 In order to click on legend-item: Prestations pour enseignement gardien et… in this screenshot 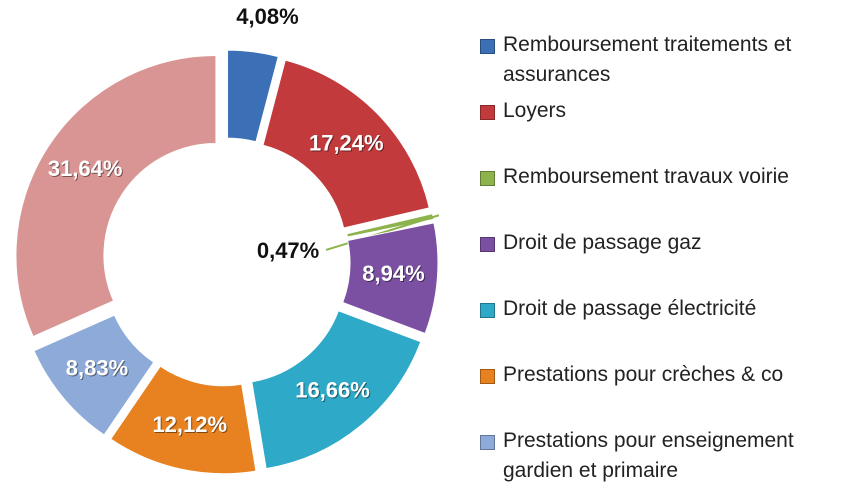, I will do `click(670, 456)`.